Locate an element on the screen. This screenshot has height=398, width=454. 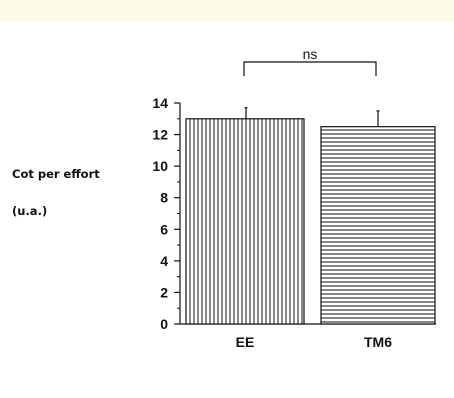
y-tick-label-10: 10 is located at coordinates (160, 166).